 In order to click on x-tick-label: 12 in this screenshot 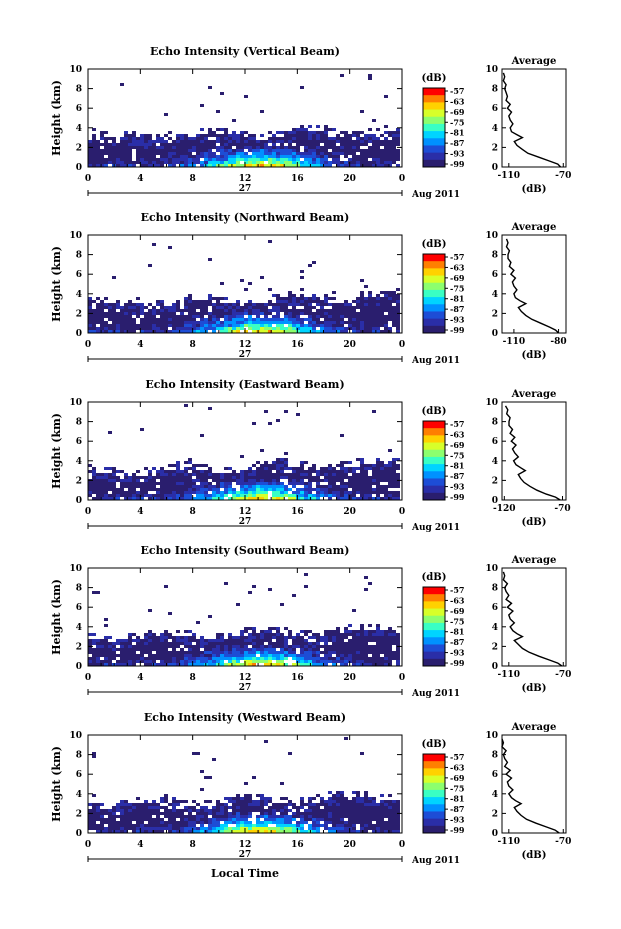, I will do `click(245, 345)`.